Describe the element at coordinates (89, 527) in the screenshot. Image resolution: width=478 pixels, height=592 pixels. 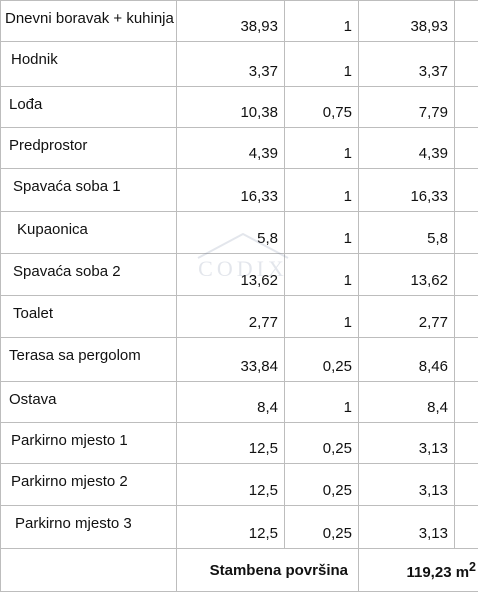
I see `room-name-cell: Parkirno mjesto 3` at that location.